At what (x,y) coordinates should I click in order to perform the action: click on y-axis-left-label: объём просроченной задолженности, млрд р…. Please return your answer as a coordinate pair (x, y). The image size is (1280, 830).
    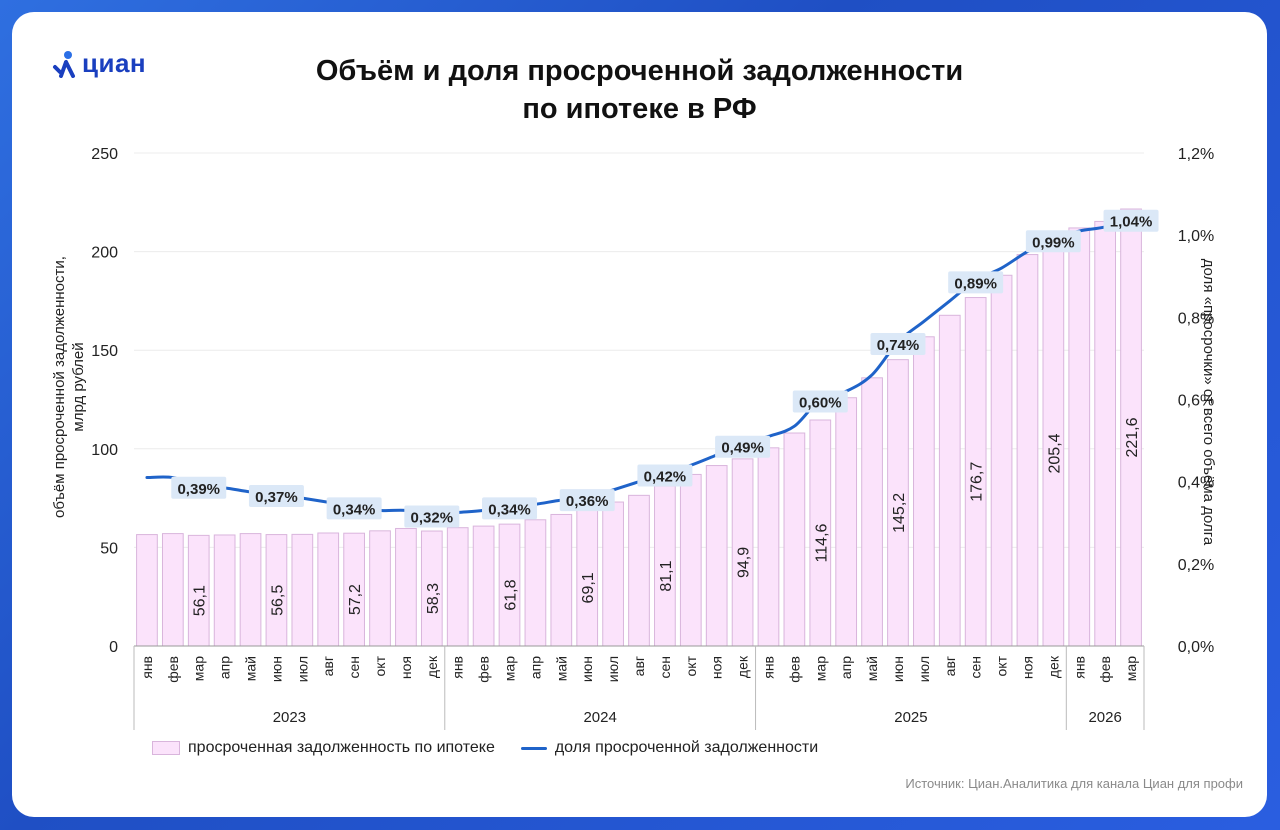
    Looking at the image, I should click on (69, 387).